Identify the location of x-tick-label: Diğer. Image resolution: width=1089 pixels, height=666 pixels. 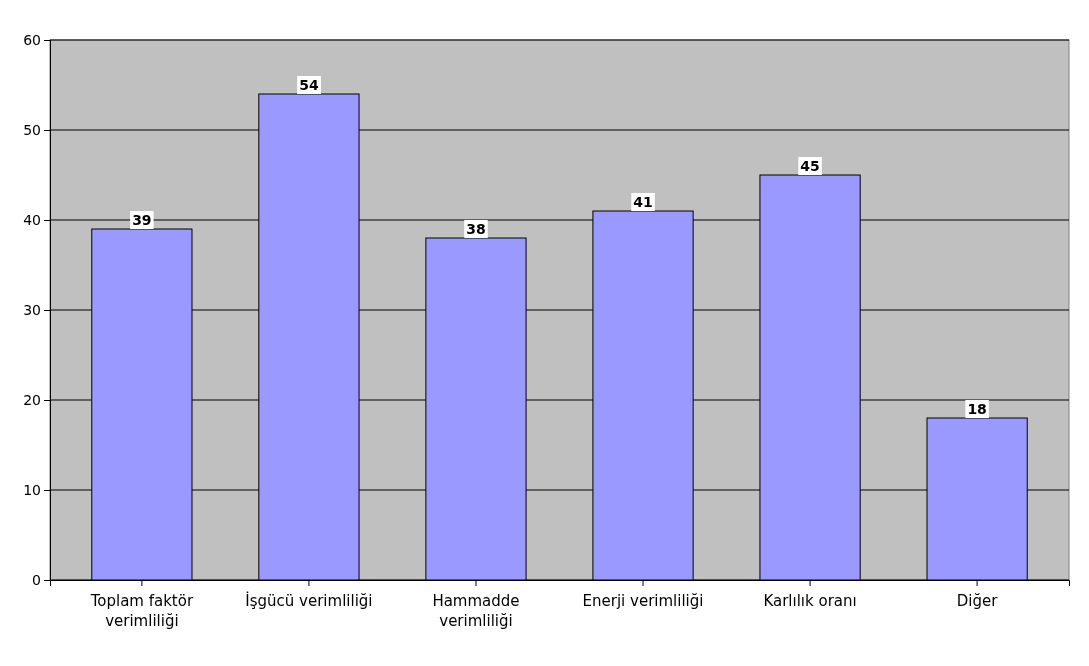
(977, 601).